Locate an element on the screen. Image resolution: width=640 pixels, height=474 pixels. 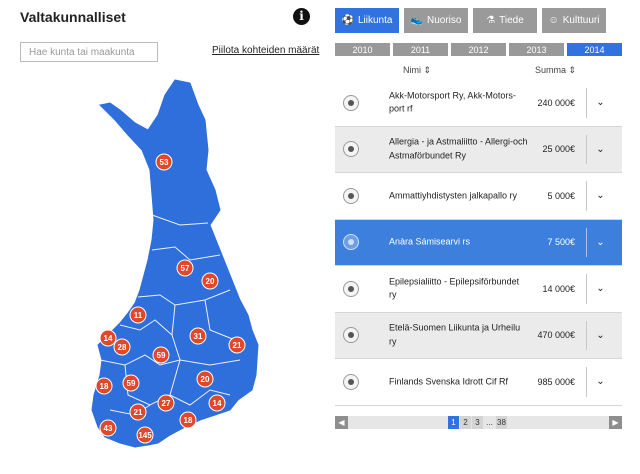
badge-count: 11 is located at coordinates (138, 315).